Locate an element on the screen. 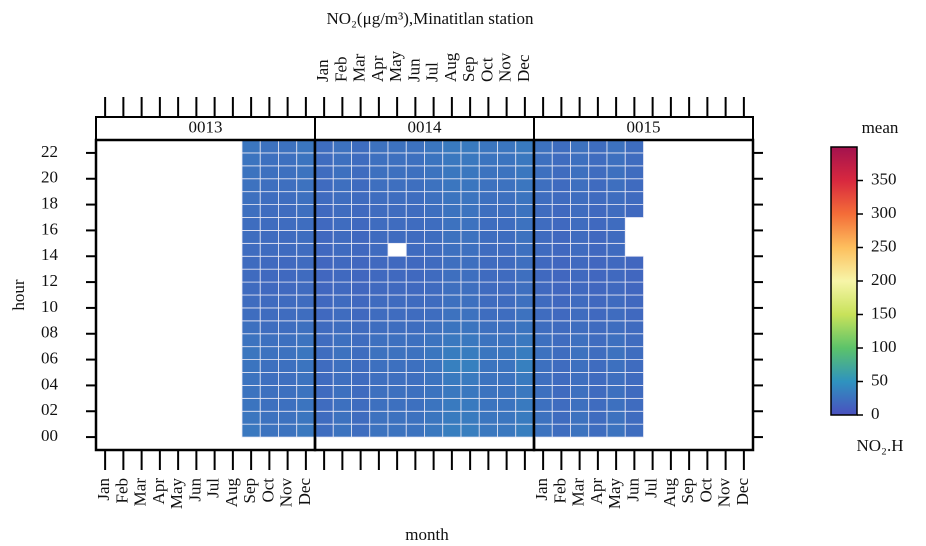 This screenshot has width=926, height=546. x-tick-label: Aug is located at coordinates (669, 493).